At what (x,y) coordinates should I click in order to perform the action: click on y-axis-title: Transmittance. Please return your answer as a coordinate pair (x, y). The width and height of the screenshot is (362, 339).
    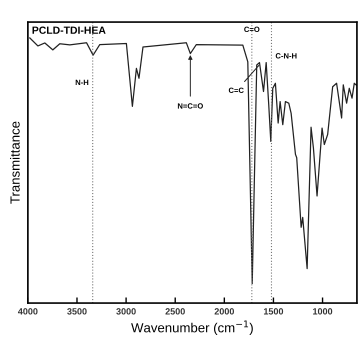
    Looking at the image, I should click on (15, 163).